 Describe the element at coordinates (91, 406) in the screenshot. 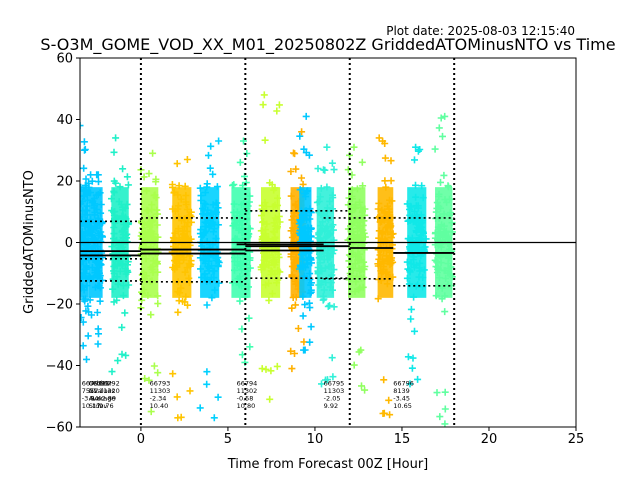

I see `stats-block-0-line: 10.17` at that location.